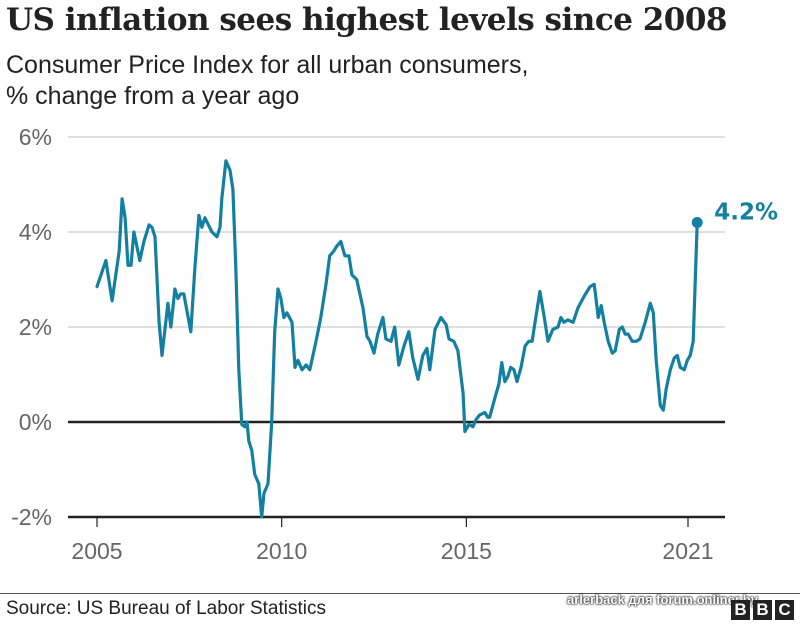 This screenshot has height=625, width=800. Describe the element at coordinates (166, 608) in the screenshot. I see `source-note: Source: US Bureau of Labor Statistics` at that location.